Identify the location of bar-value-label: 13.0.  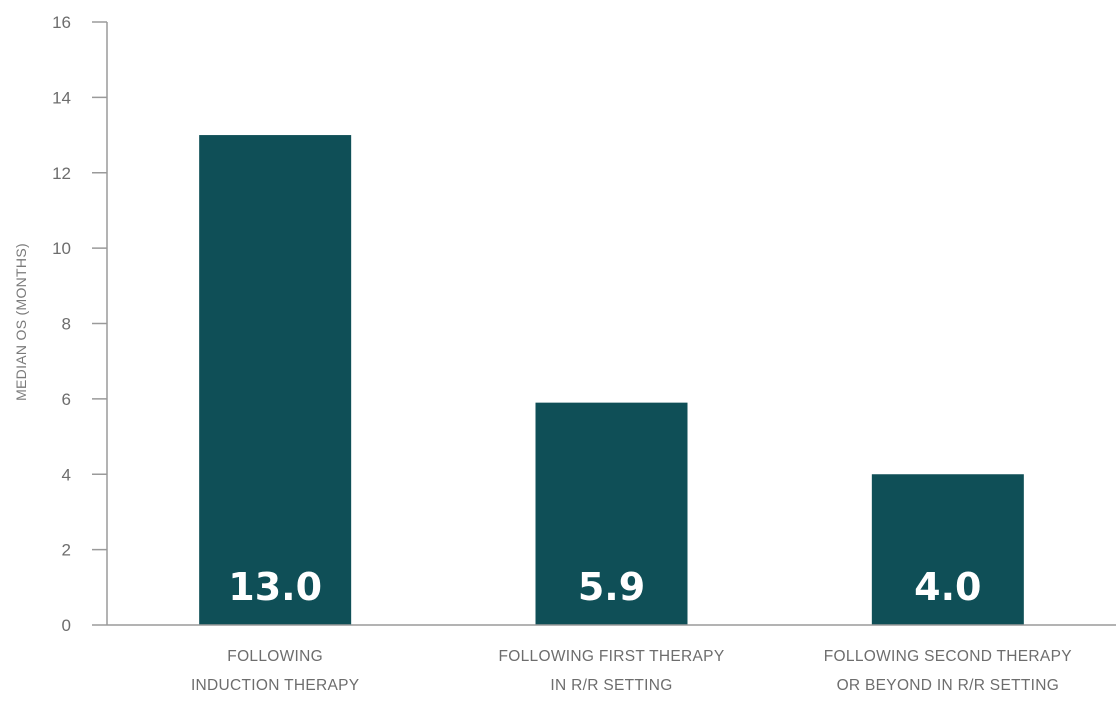
(275, 587).